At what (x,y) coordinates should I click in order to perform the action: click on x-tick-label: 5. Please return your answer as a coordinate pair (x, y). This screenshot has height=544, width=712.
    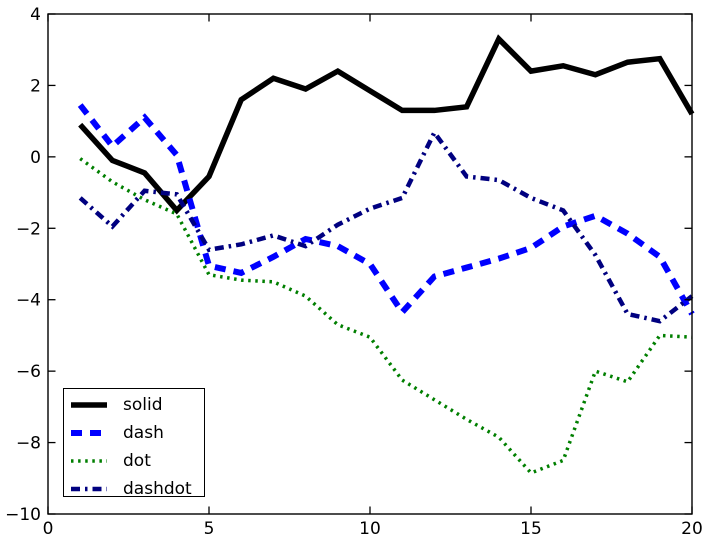
    Looking at the image, I should click on (209, 529).